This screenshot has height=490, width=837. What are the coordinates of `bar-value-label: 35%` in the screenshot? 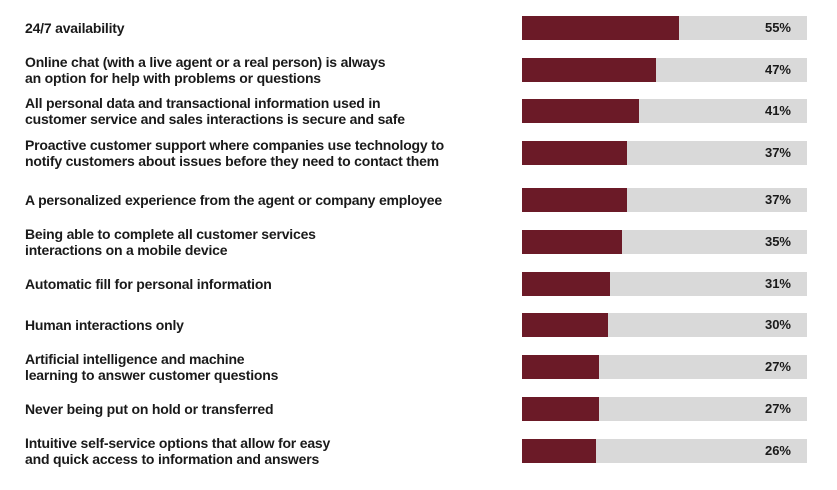 It's located at (777, 241).